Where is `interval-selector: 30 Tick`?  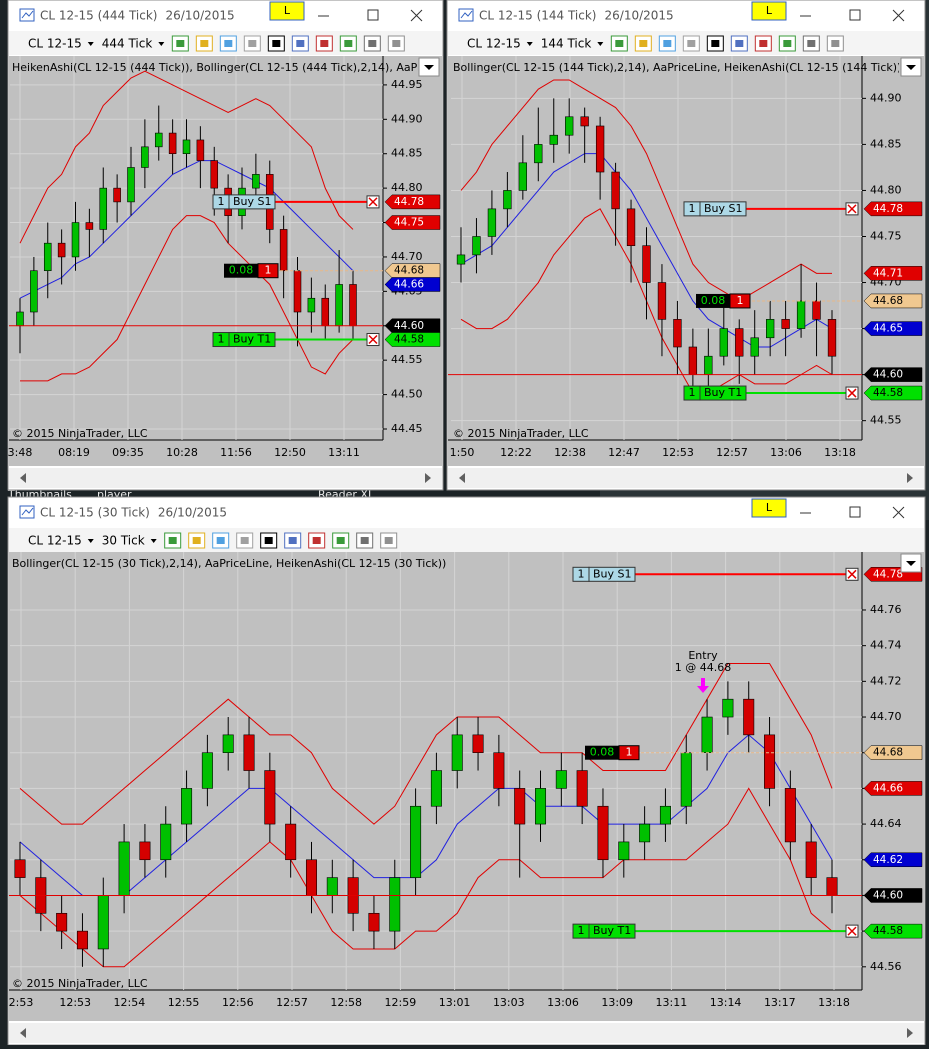 interval-selector: 30 Tick is located at coordinates (123, 541).